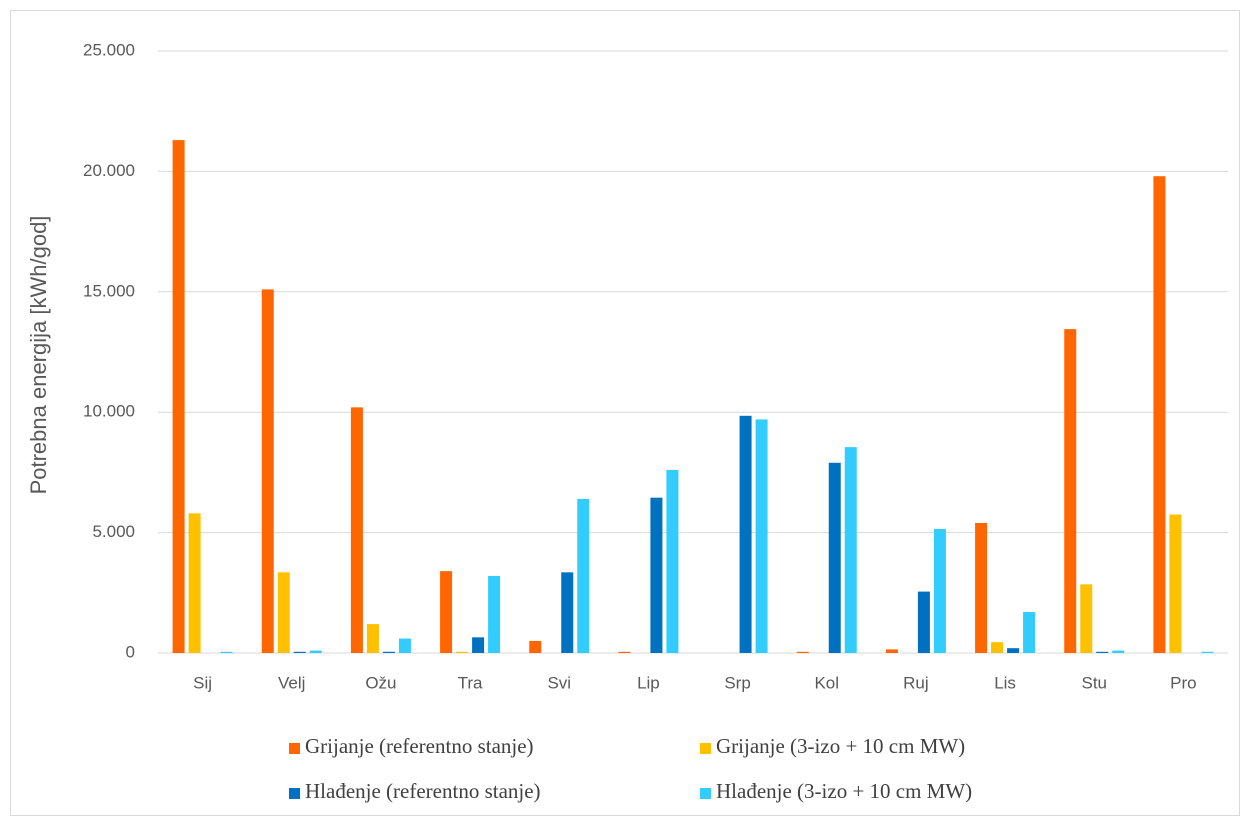 The height and width of the screenshot is (826, 1250). What do you see at coordinates (109, 49) in the screenshot?
I see `y-tick-label: 25.000` at bounding box center [109, 49].